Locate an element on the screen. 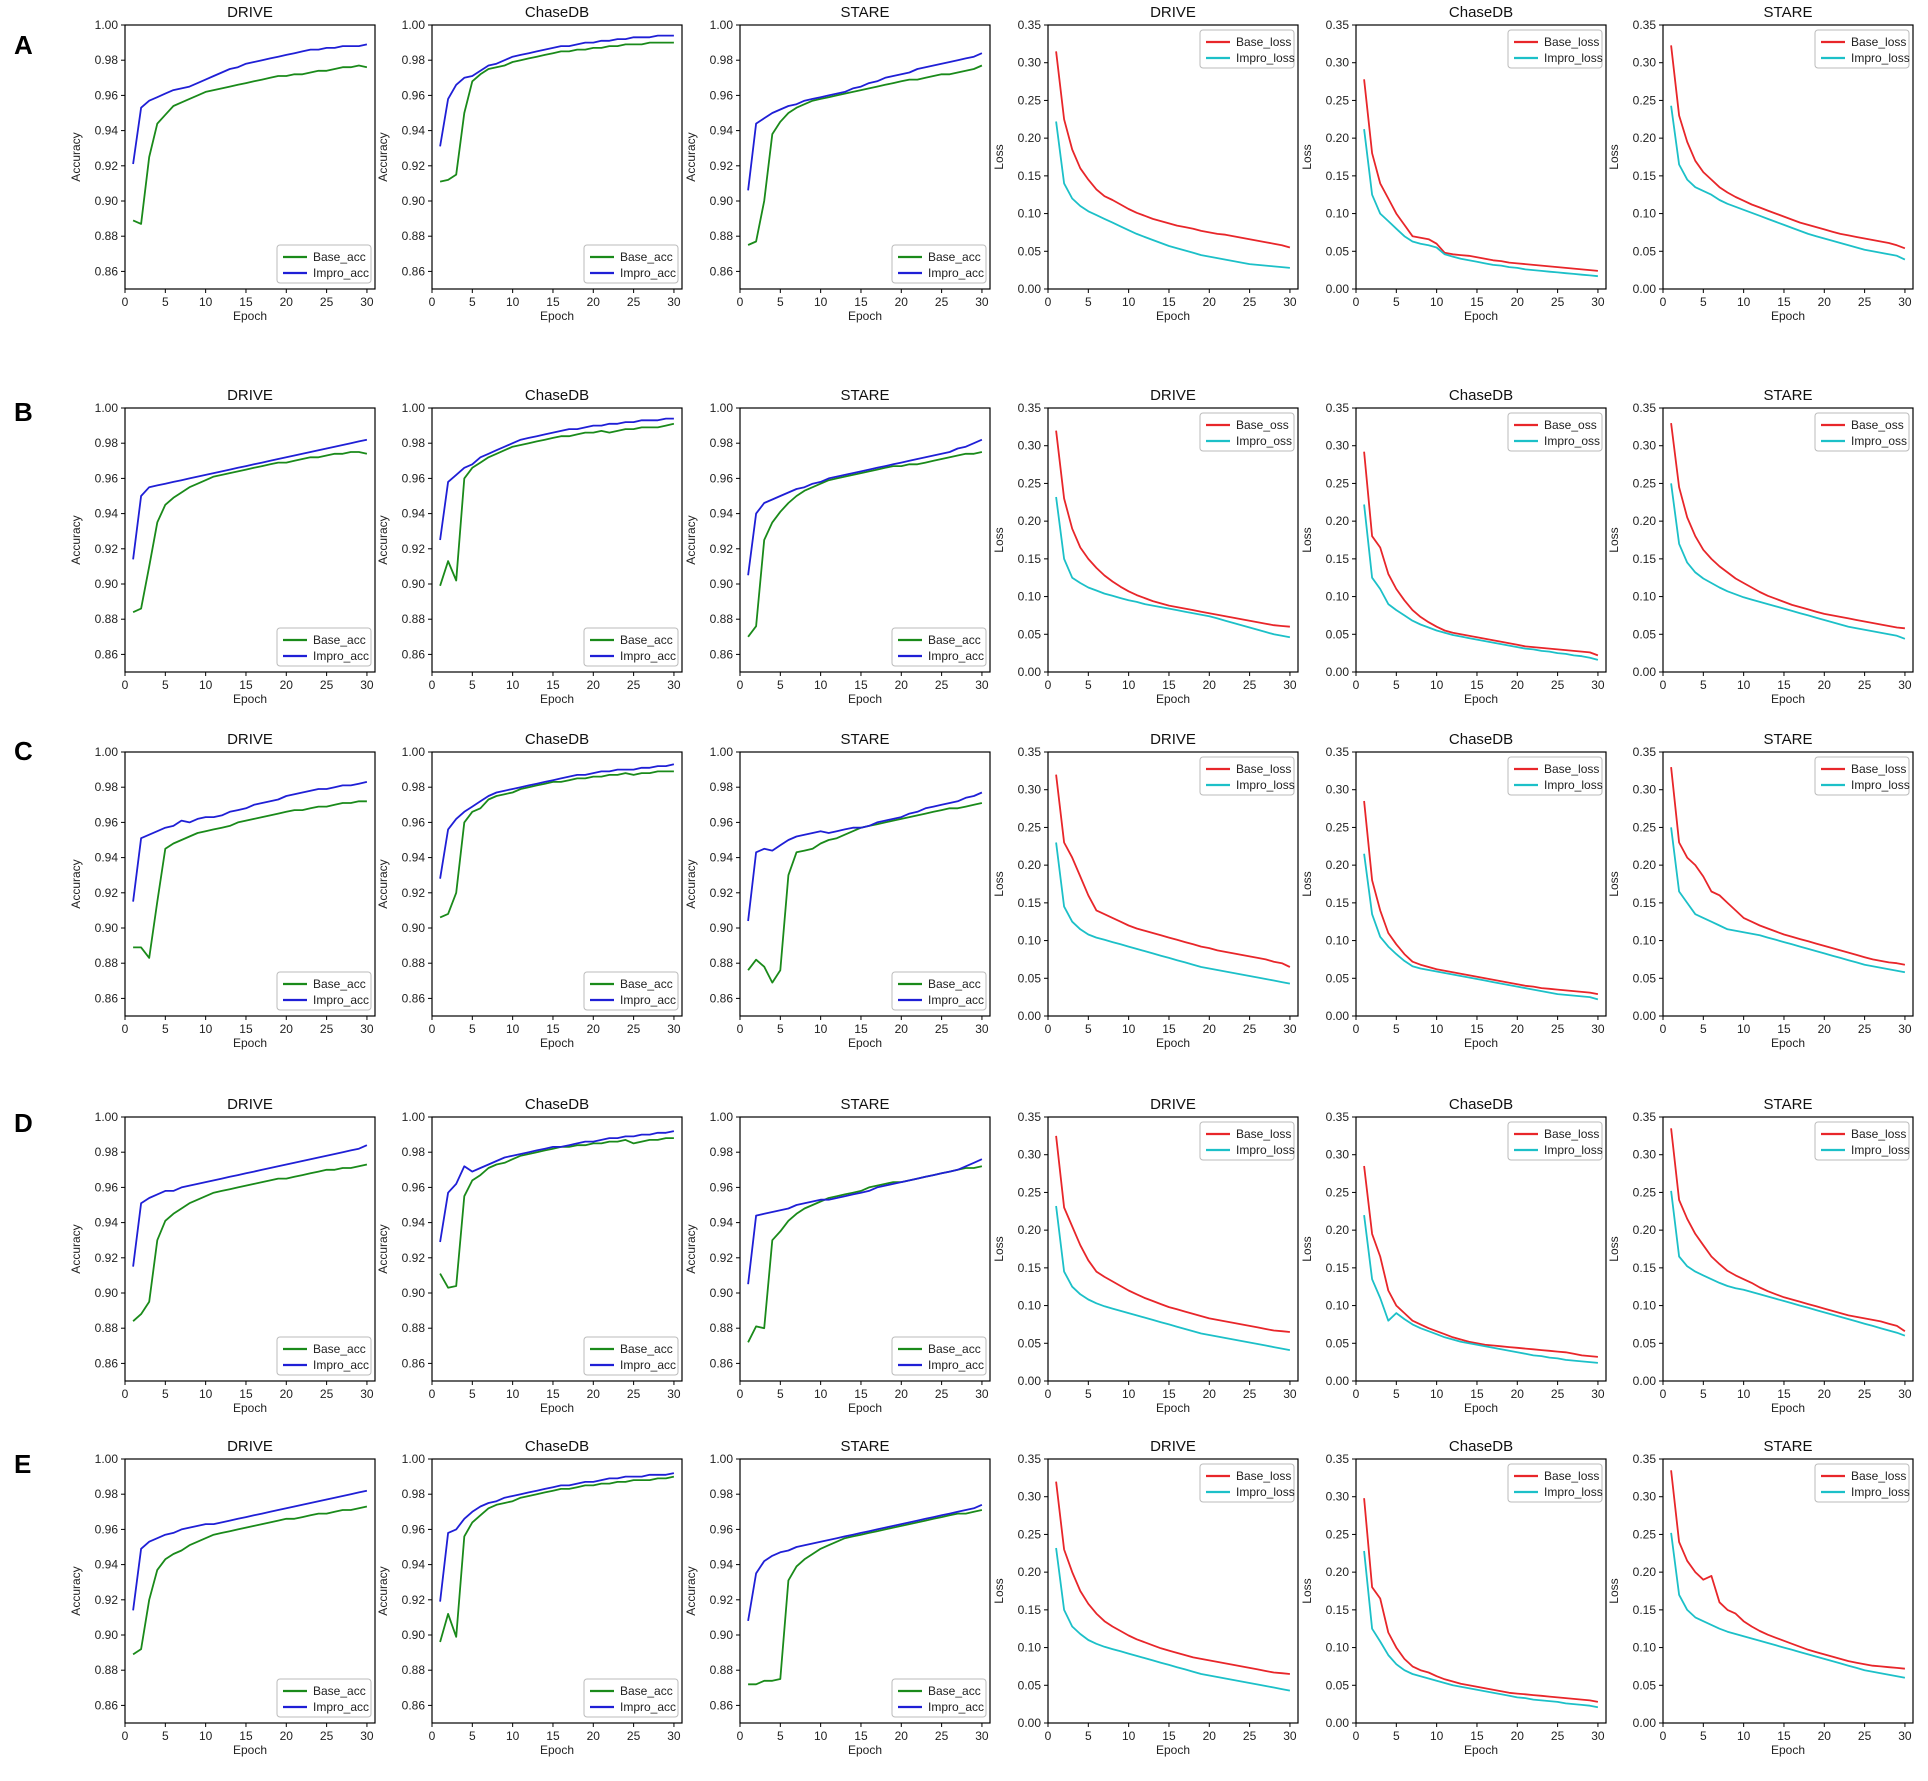 This screenshot has height=1781, width=1928. series-line-impro-loss is located at coordinates (1788, 900).